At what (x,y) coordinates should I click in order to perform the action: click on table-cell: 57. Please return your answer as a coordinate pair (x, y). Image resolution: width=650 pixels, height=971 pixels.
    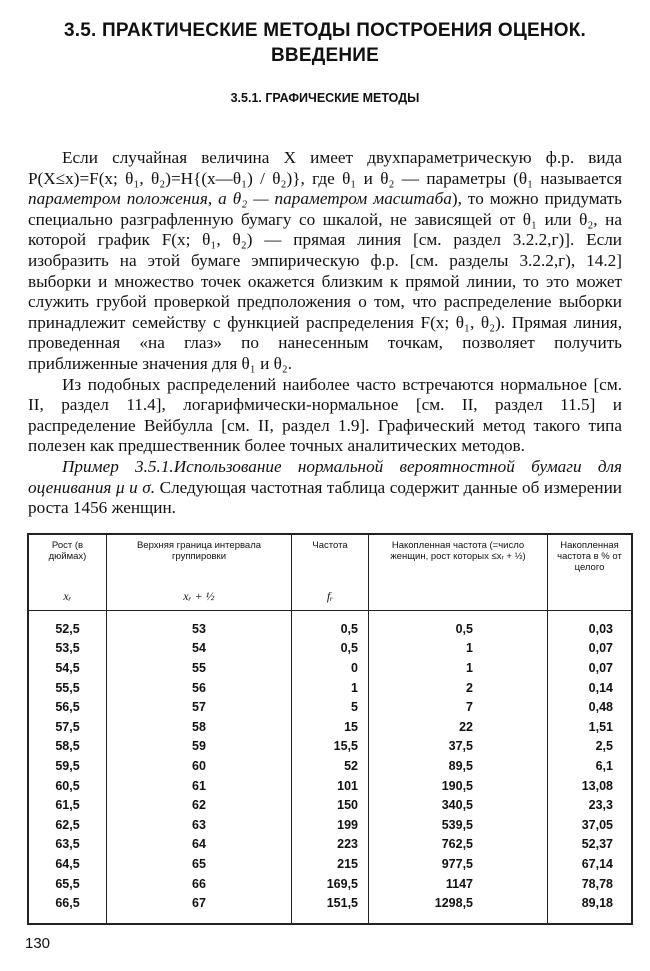
    Looking at the image, I should click on (199, 707).